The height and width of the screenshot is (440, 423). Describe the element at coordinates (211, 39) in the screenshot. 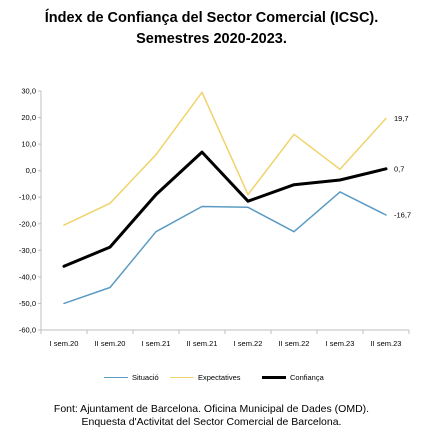

I see `chart-title-line2: Semestres 2020-2023.` at that location.